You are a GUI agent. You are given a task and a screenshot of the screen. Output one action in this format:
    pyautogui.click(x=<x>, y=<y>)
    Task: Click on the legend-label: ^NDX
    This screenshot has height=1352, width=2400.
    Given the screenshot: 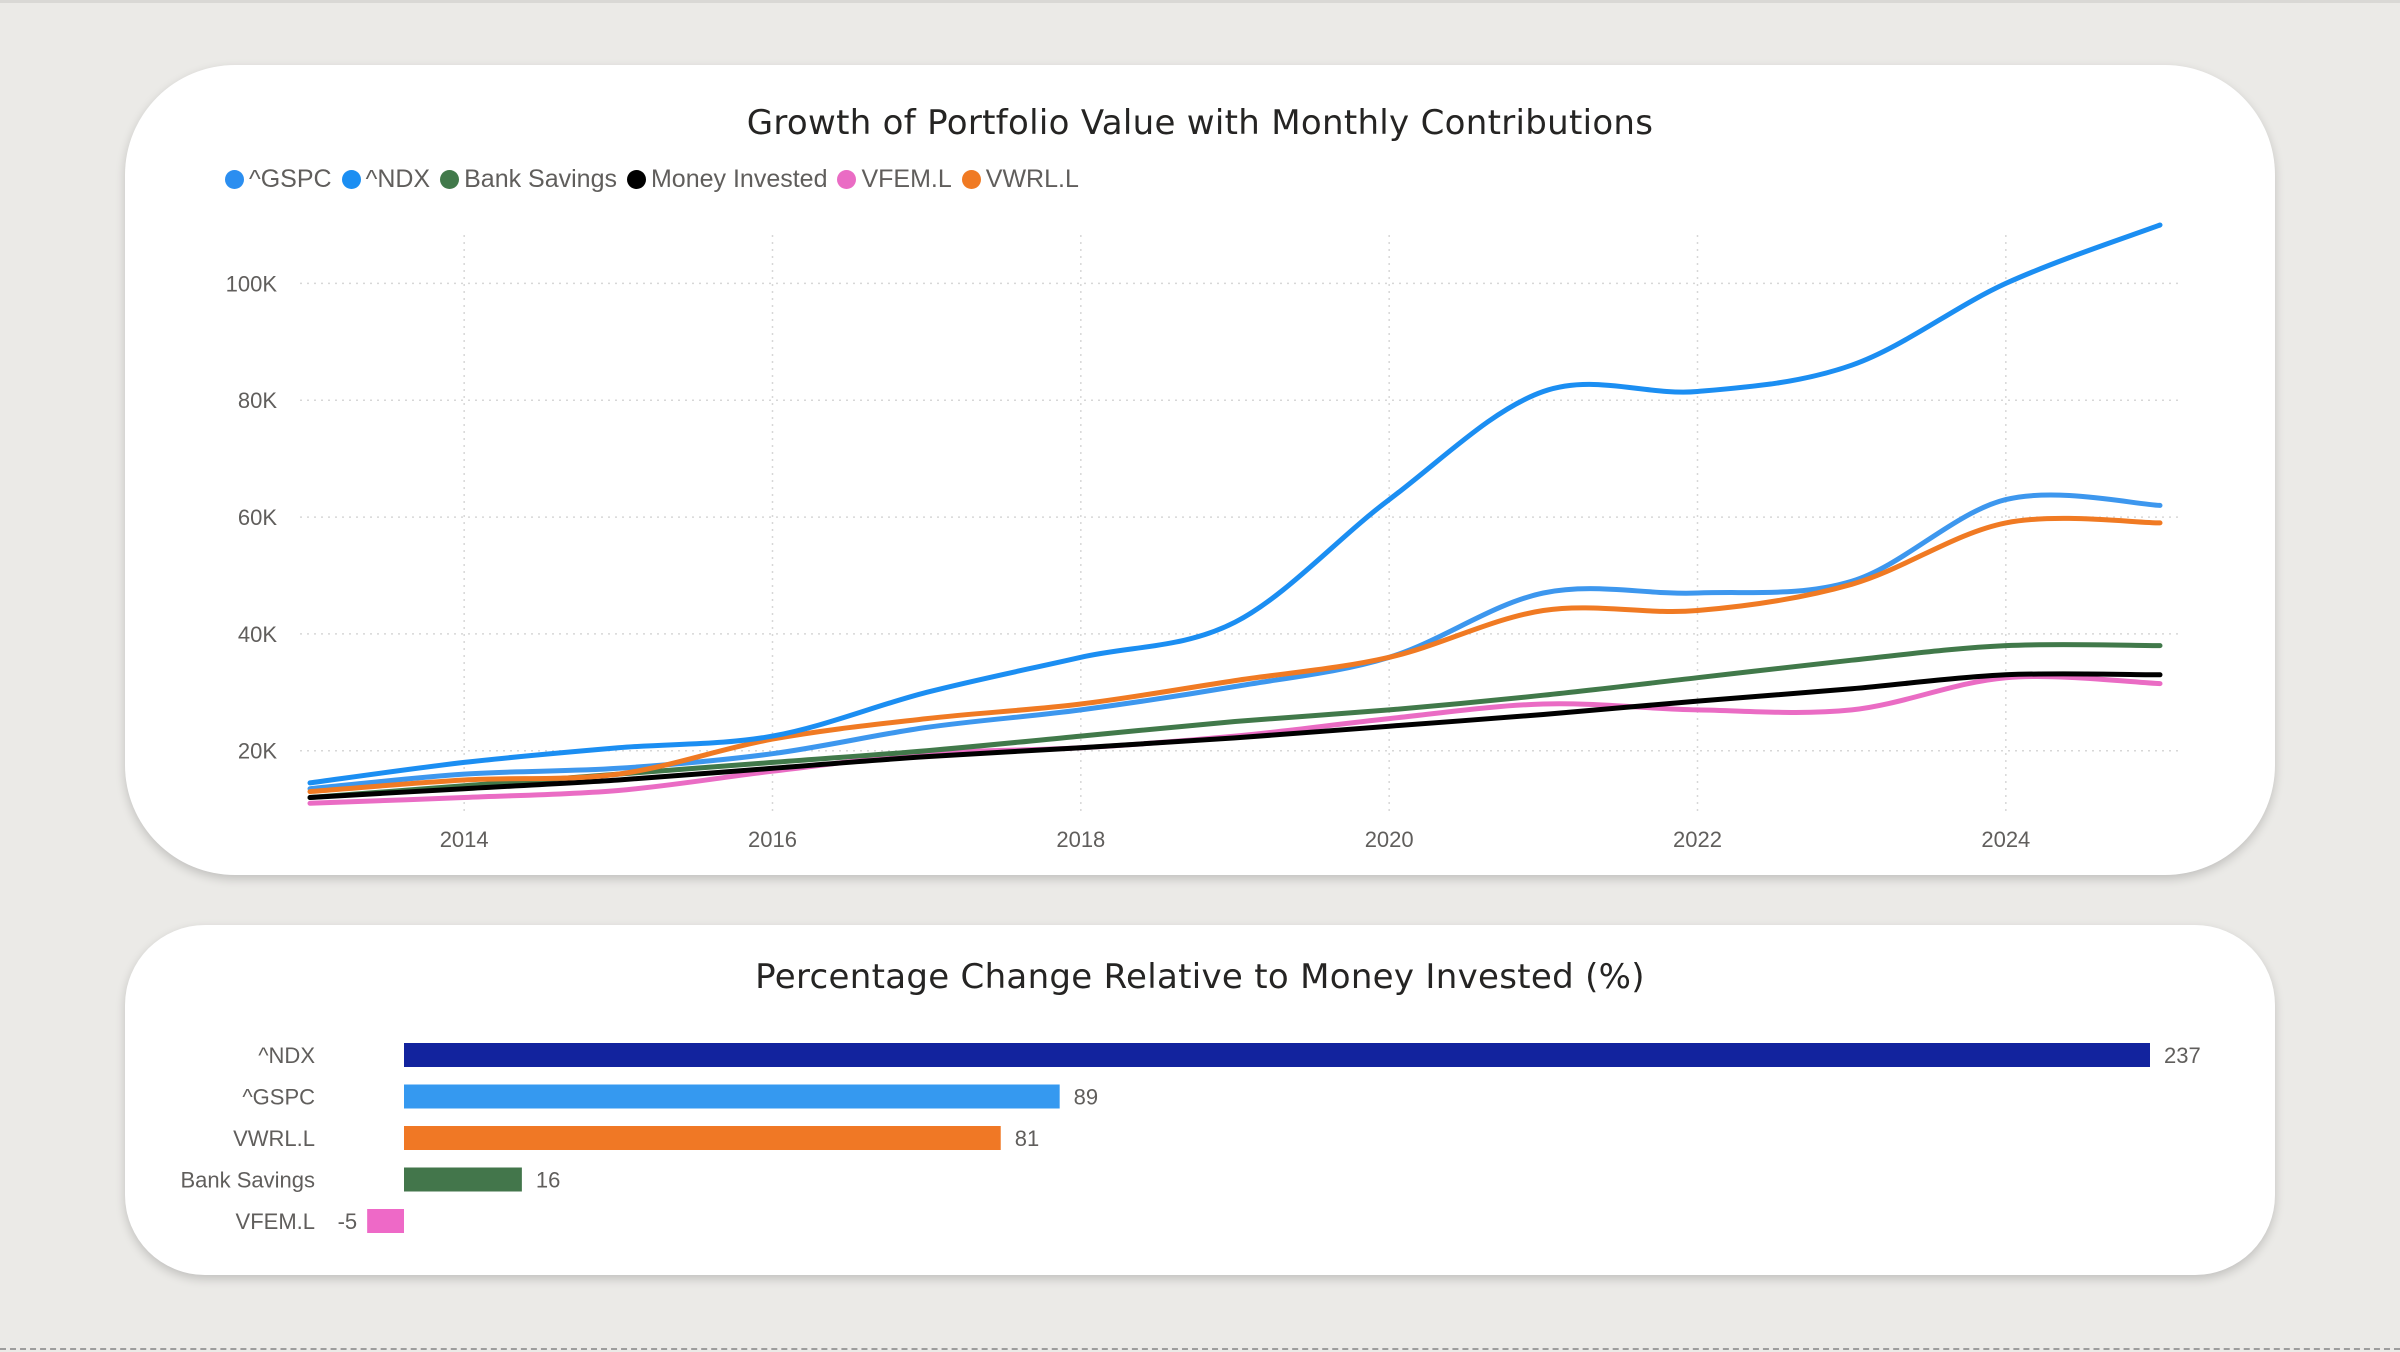 What is the action you would take?
    pyautogui.click(x=398, y=179)
    